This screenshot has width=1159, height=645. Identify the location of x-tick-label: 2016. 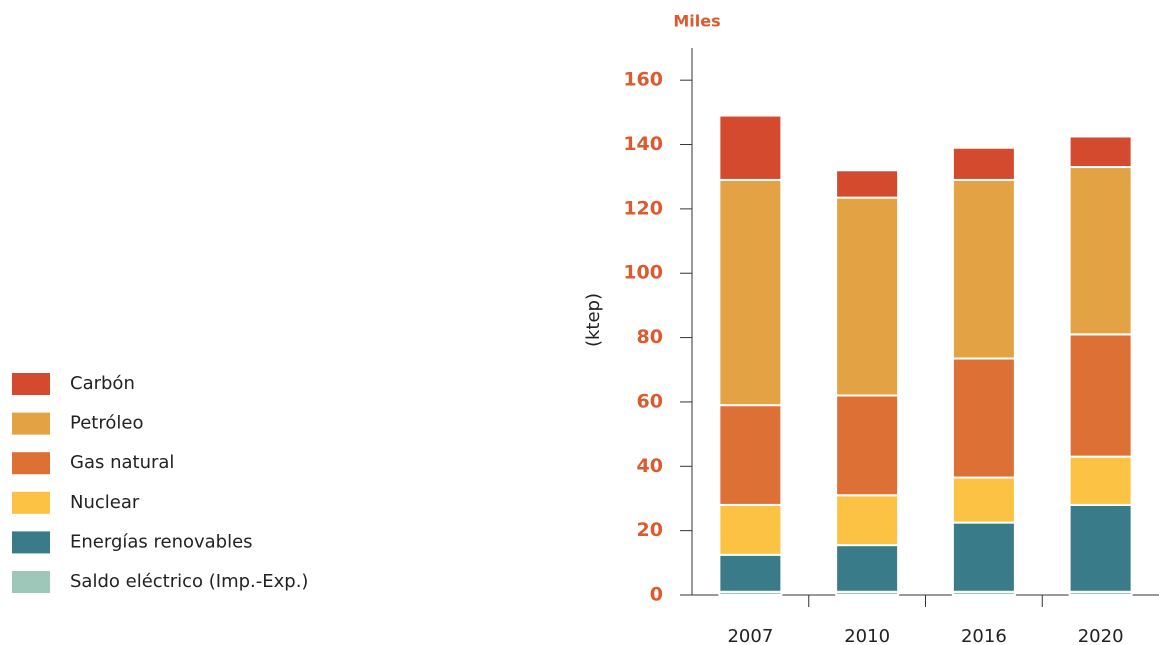
(984, 635).